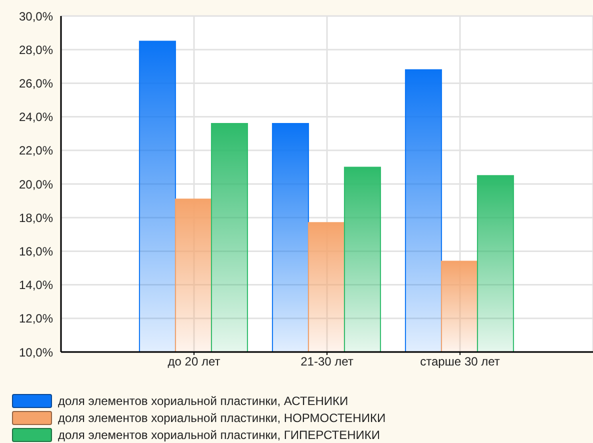 The width and height of the screenshot is (593, 443). I want to click on y-tick-label: 24,0%, so click(36, 117).